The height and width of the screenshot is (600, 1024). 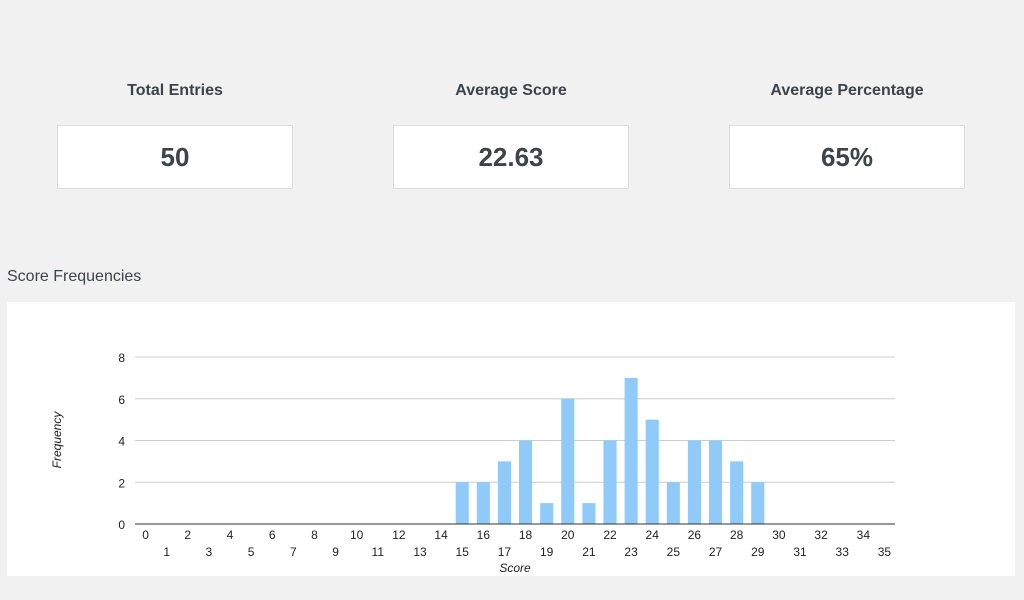 What do you see at coordinates (847, 90) in the screenshot?
I see `stat-label: Average Percentage` at bounding box center [847, 90].